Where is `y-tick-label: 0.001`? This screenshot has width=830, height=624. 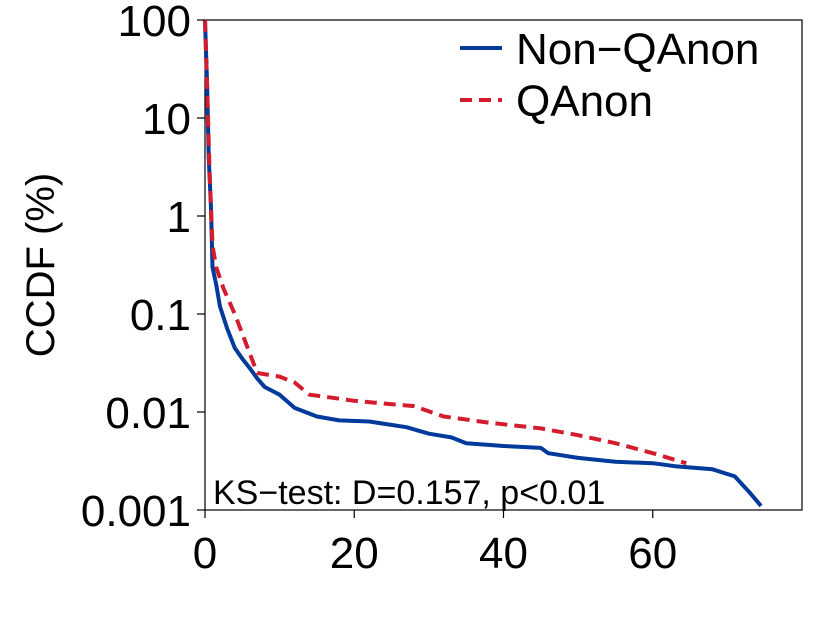
y-tick-label: 0.001 is located at coordinates (136, 511).